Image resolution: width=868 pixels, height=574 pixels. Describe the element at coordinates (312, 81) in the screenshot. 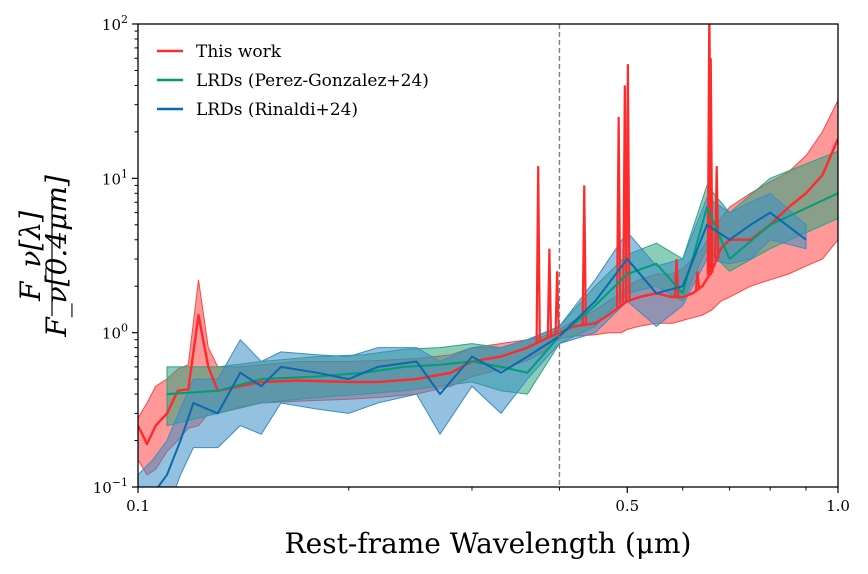

I see `legend-label-lrds-perez-gonzalez-24: LRDs (Perez-Gonzalez+24)` at that location.